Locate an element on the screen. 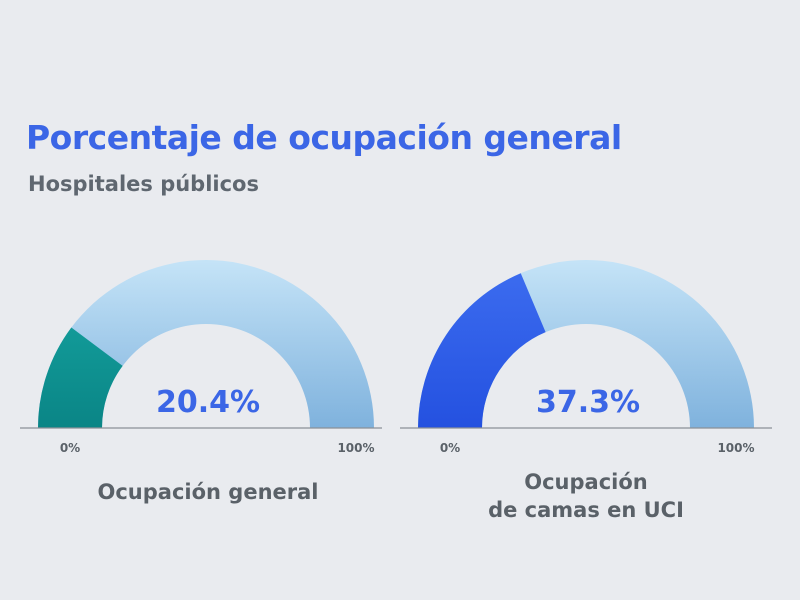 This screenshot has width=800, height=600. gauge-1-fill is located at coordinates (80, 377).